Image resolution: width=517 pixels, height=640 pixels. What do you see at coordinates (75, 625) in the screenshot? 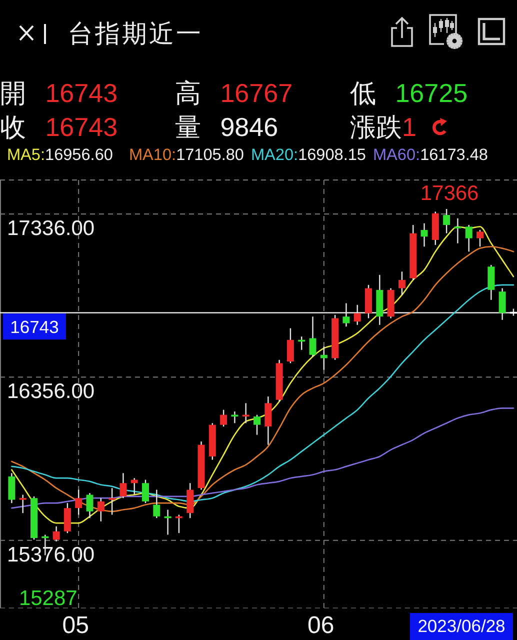
I see `x-tick-label: 05` at bounding box center [75, 625].